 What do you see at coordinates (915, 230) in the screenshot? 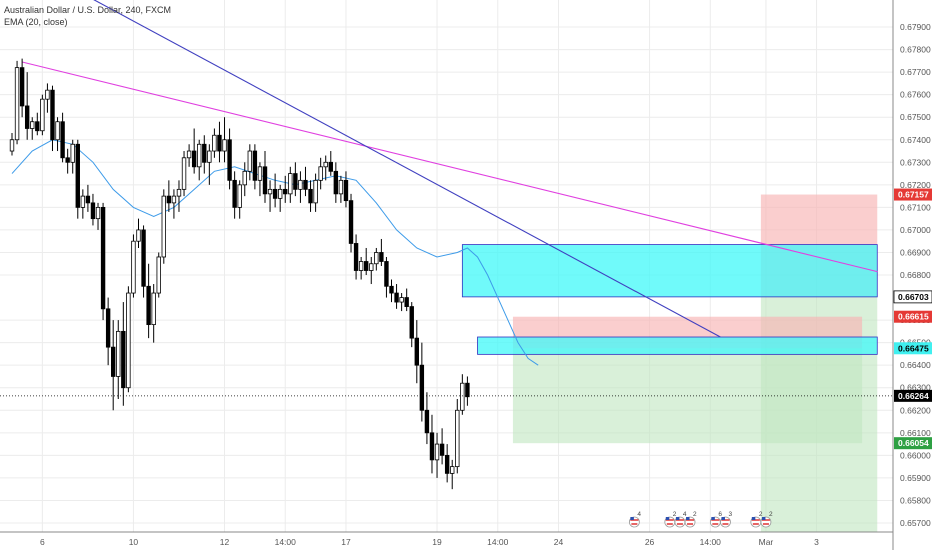
I see `y-tick-label: 0.67000` at bounding box center [915, 230].